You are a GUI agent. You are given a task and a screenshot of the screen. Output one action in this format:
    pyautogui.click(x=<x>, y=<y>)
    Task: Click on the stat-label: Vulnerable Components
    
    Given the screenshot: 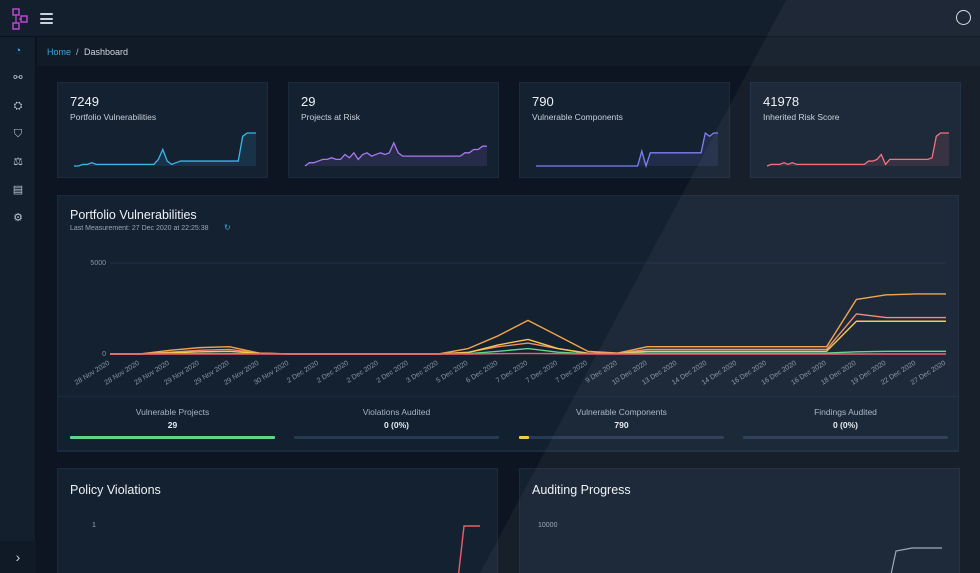 What is the action you would take?
    pyautogui.click(x=621, y=412)
    